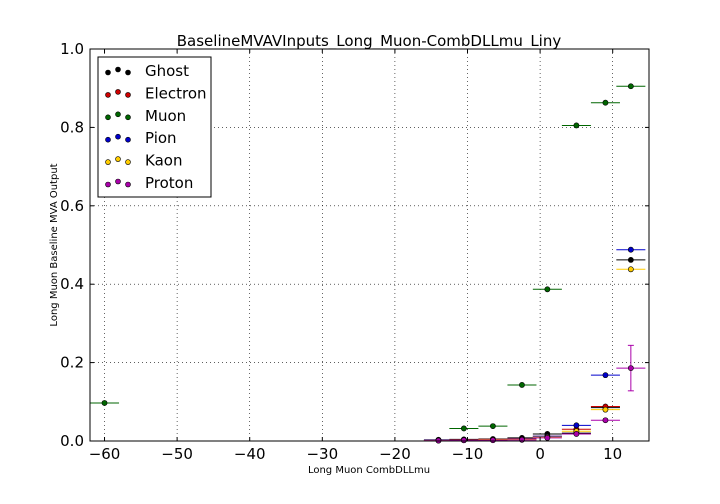 The width and height of the screenshot is (720, 504). I want to click on legend-item-muon: Muon, so click(145, 116).